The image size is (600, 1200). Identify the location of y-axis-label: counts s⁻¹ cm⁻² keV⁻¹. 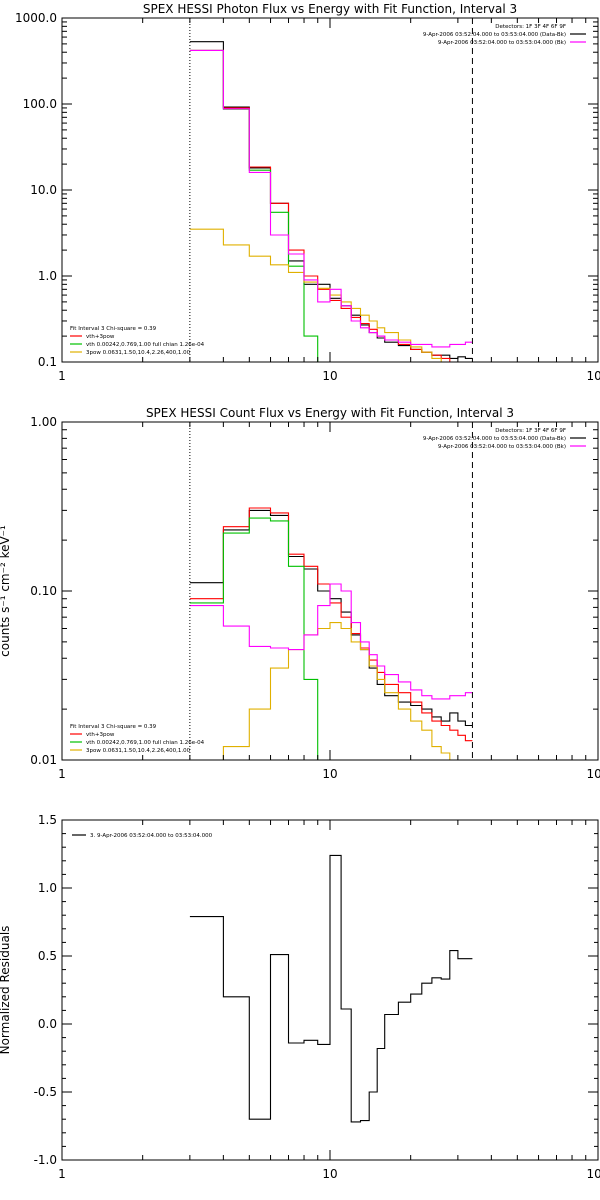
(6, 591).